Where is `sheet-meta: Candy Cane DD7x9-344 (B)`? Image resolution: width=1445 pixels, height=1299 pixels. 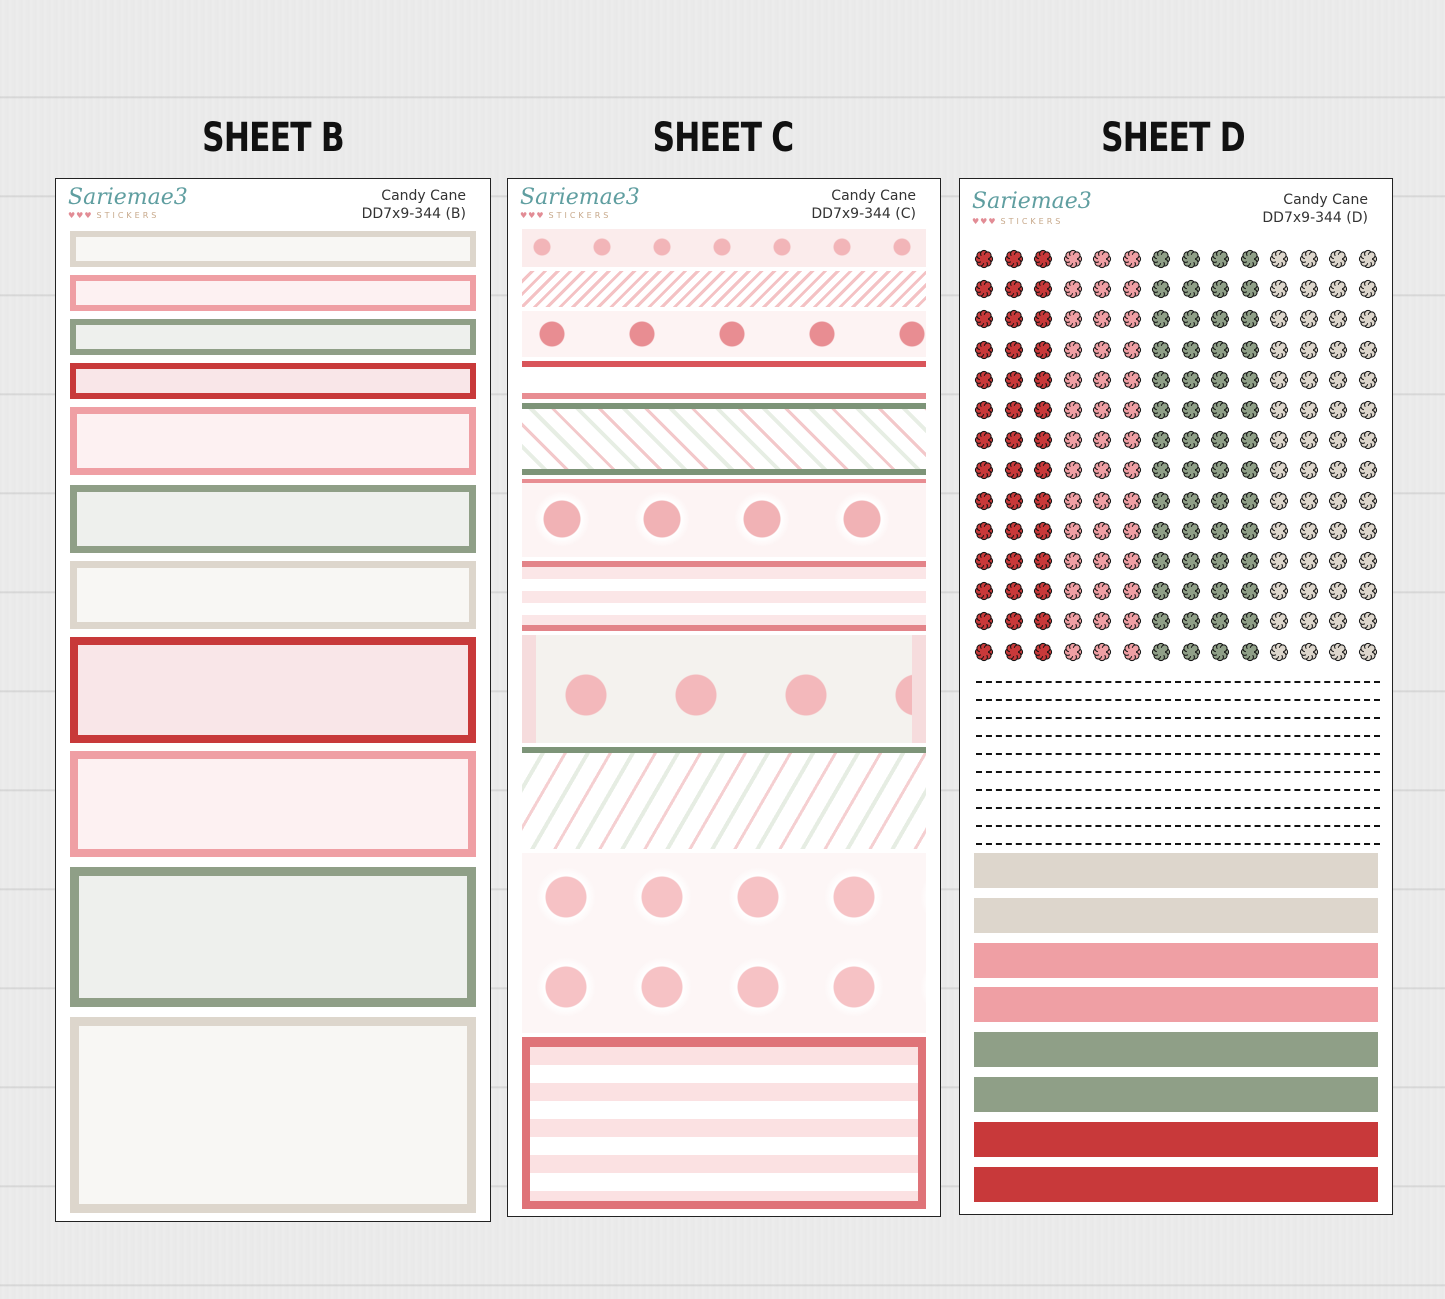 sheet-meta: Candy Cane DD7x9-344 (B) is located at coordinates (414, 205).